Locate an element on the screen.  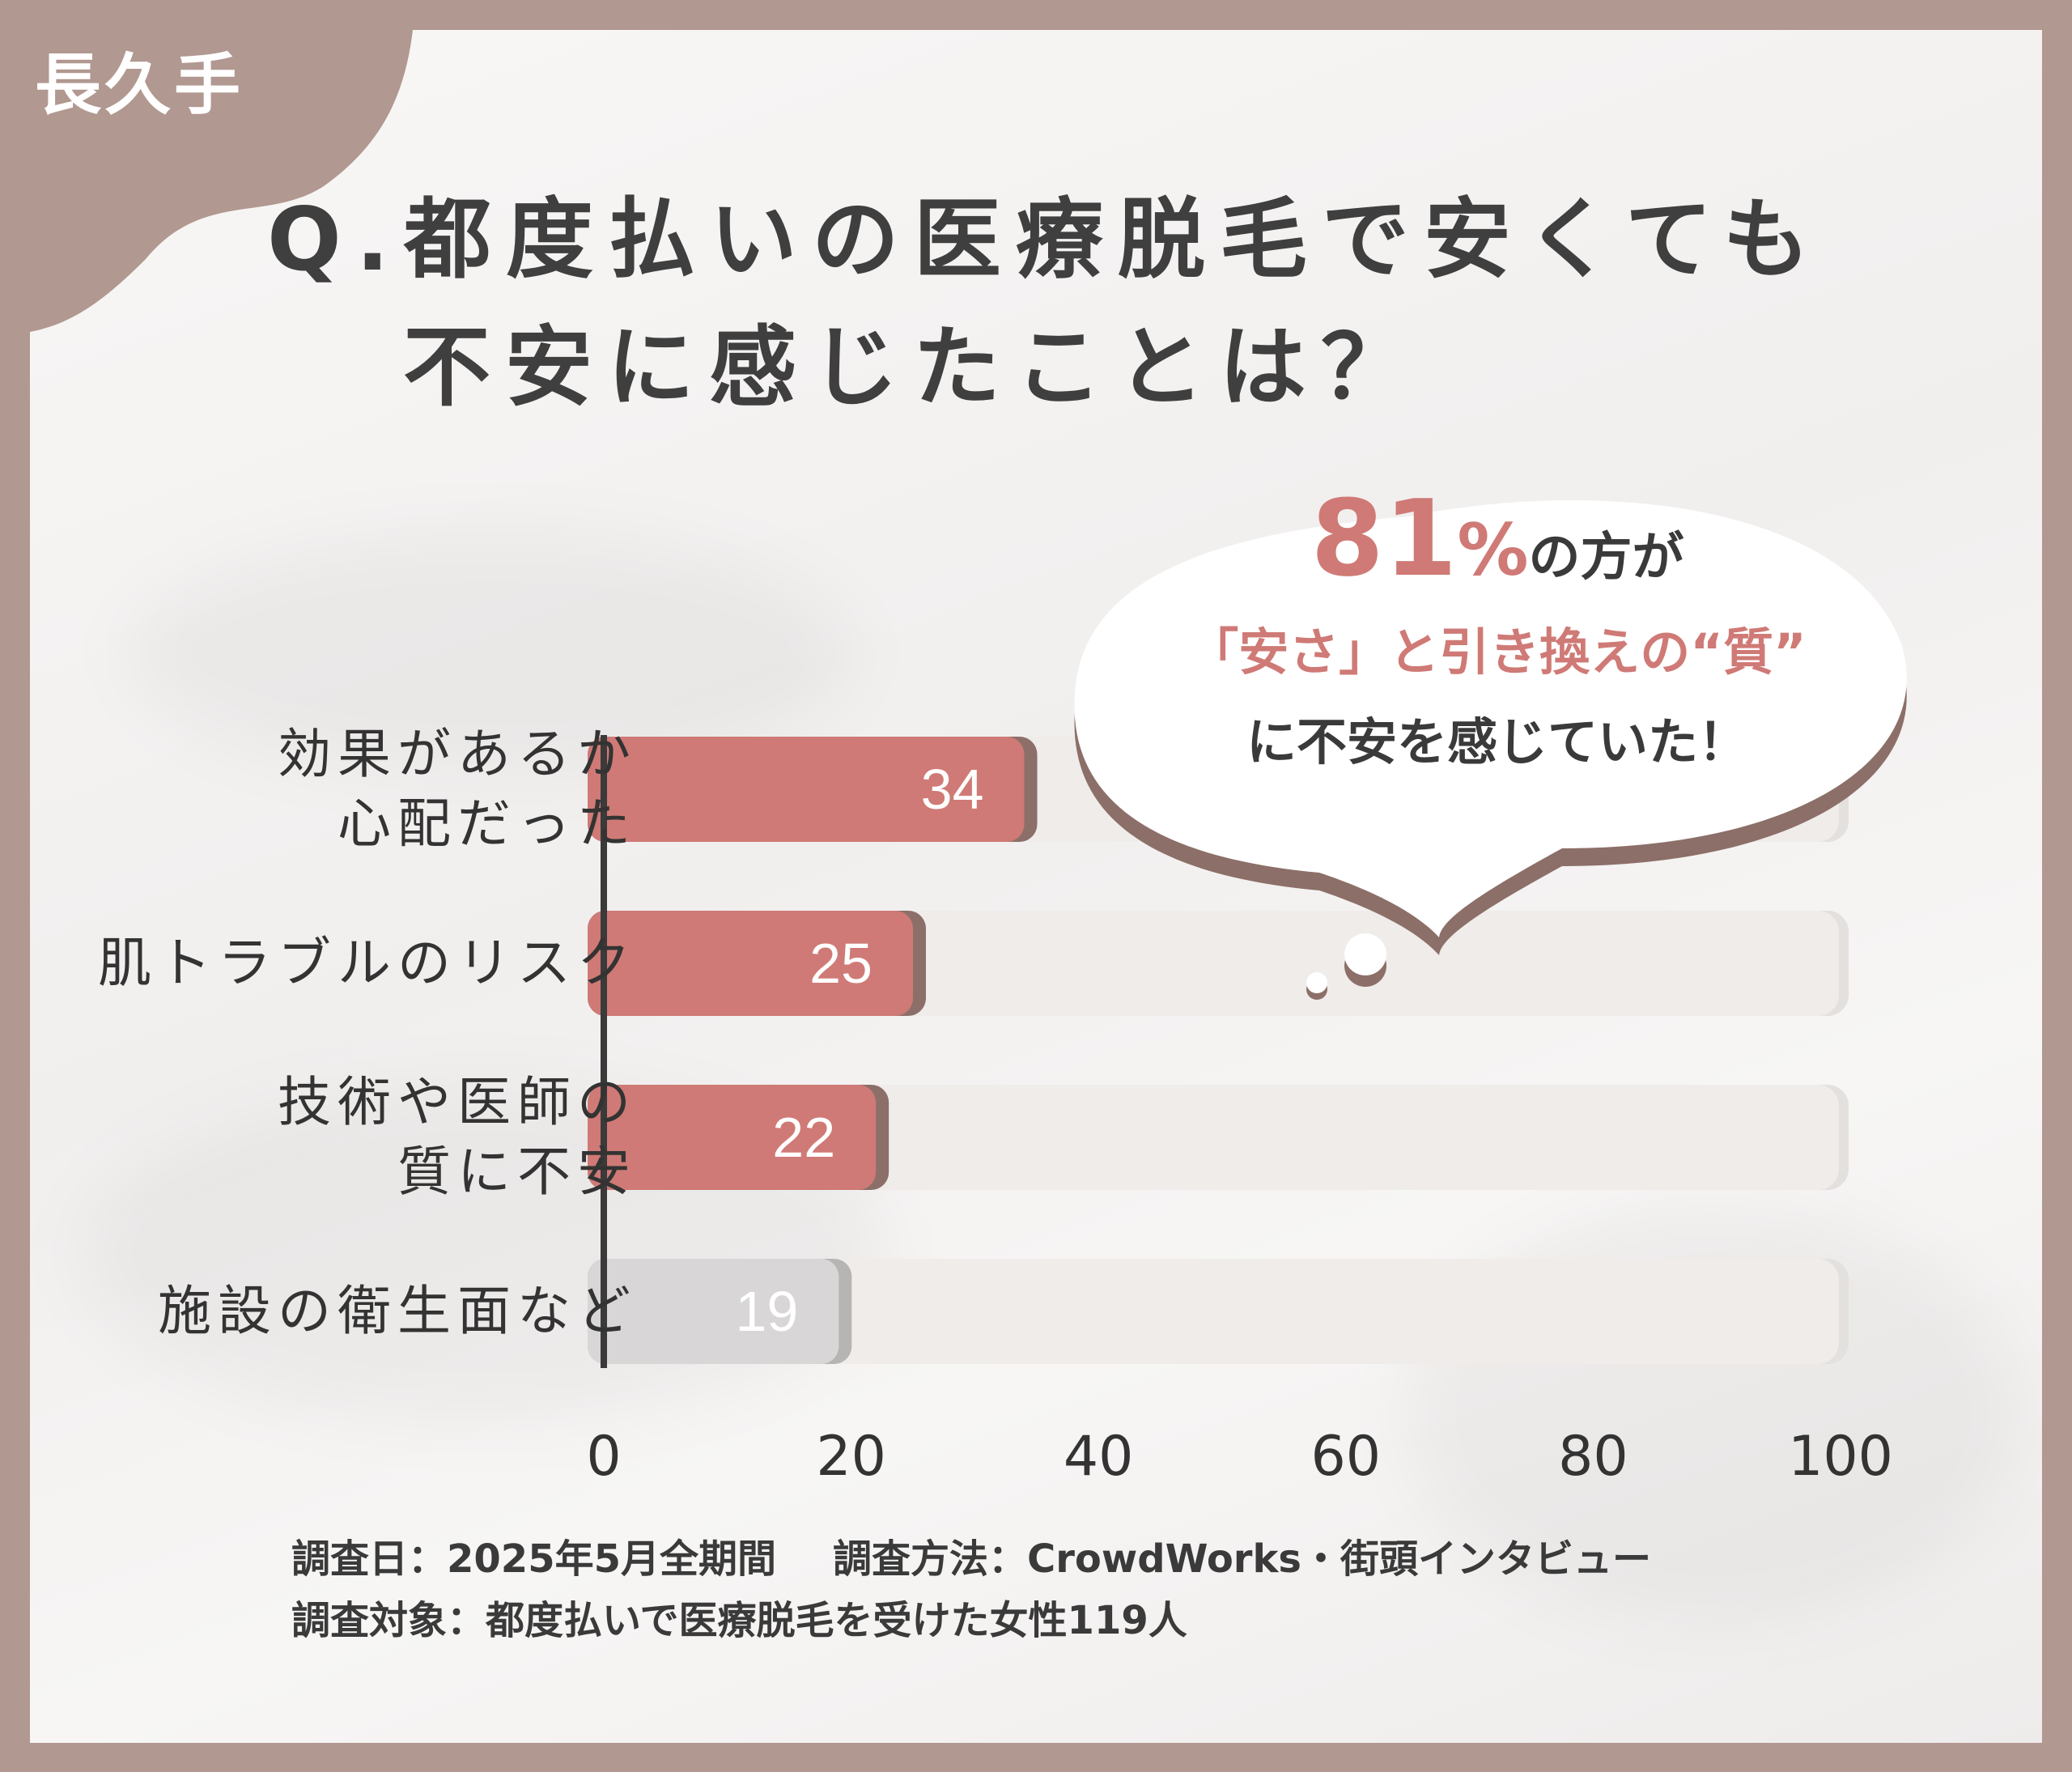
brand-logo-text: 長久手 is located at coordinates (139, 85).